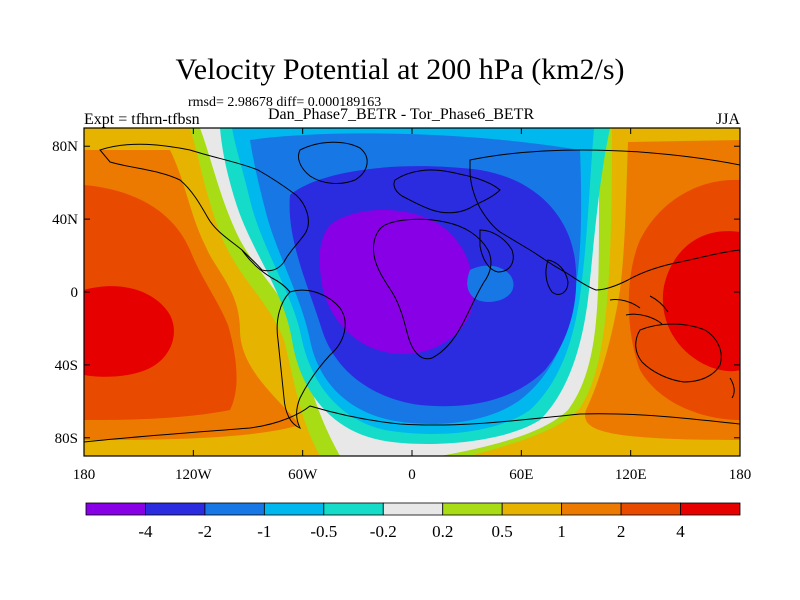 The image size is (800, 600). What do you see at coordinates (65, 147) in the screenshot?
I see `y-tick-label: 80N` at bounding box center [65, 147].